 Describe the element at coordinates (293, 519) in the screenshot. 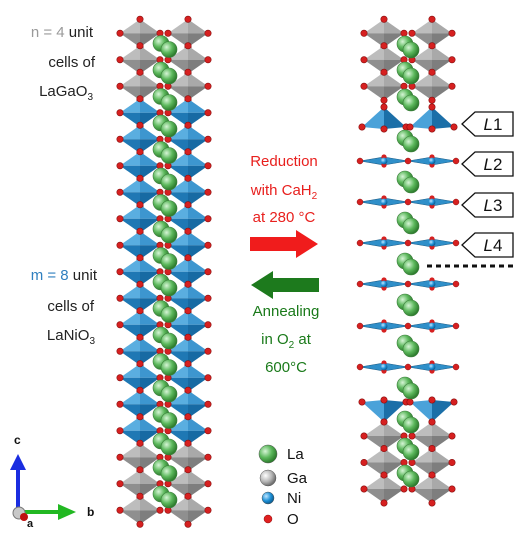

I see `legend-label: O` at that location.